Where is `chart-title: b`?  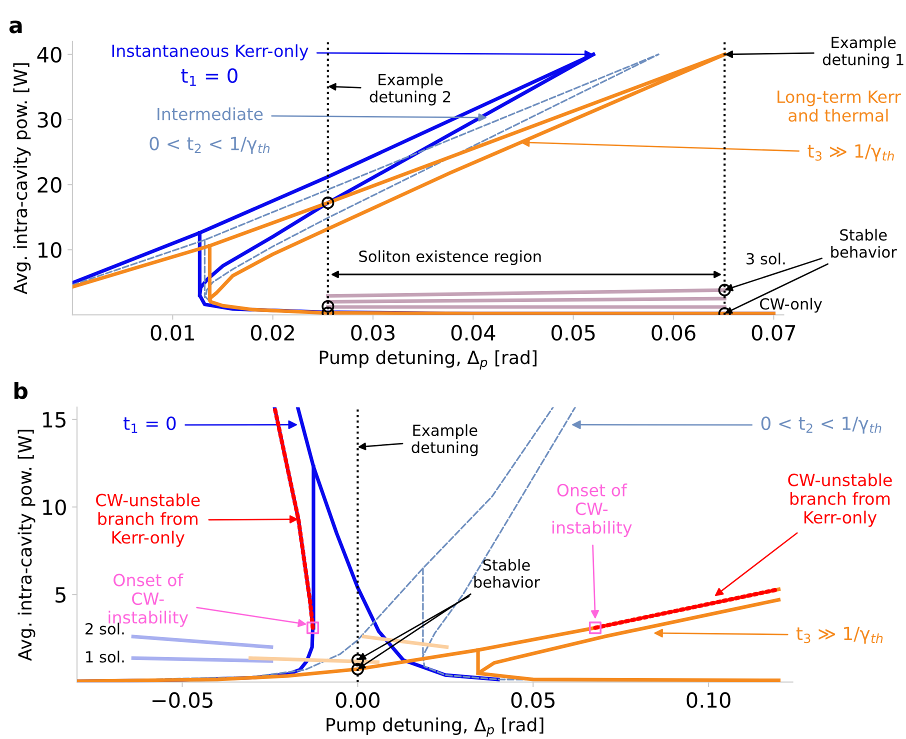
chart-title: b is located at coordinates (21, 391).